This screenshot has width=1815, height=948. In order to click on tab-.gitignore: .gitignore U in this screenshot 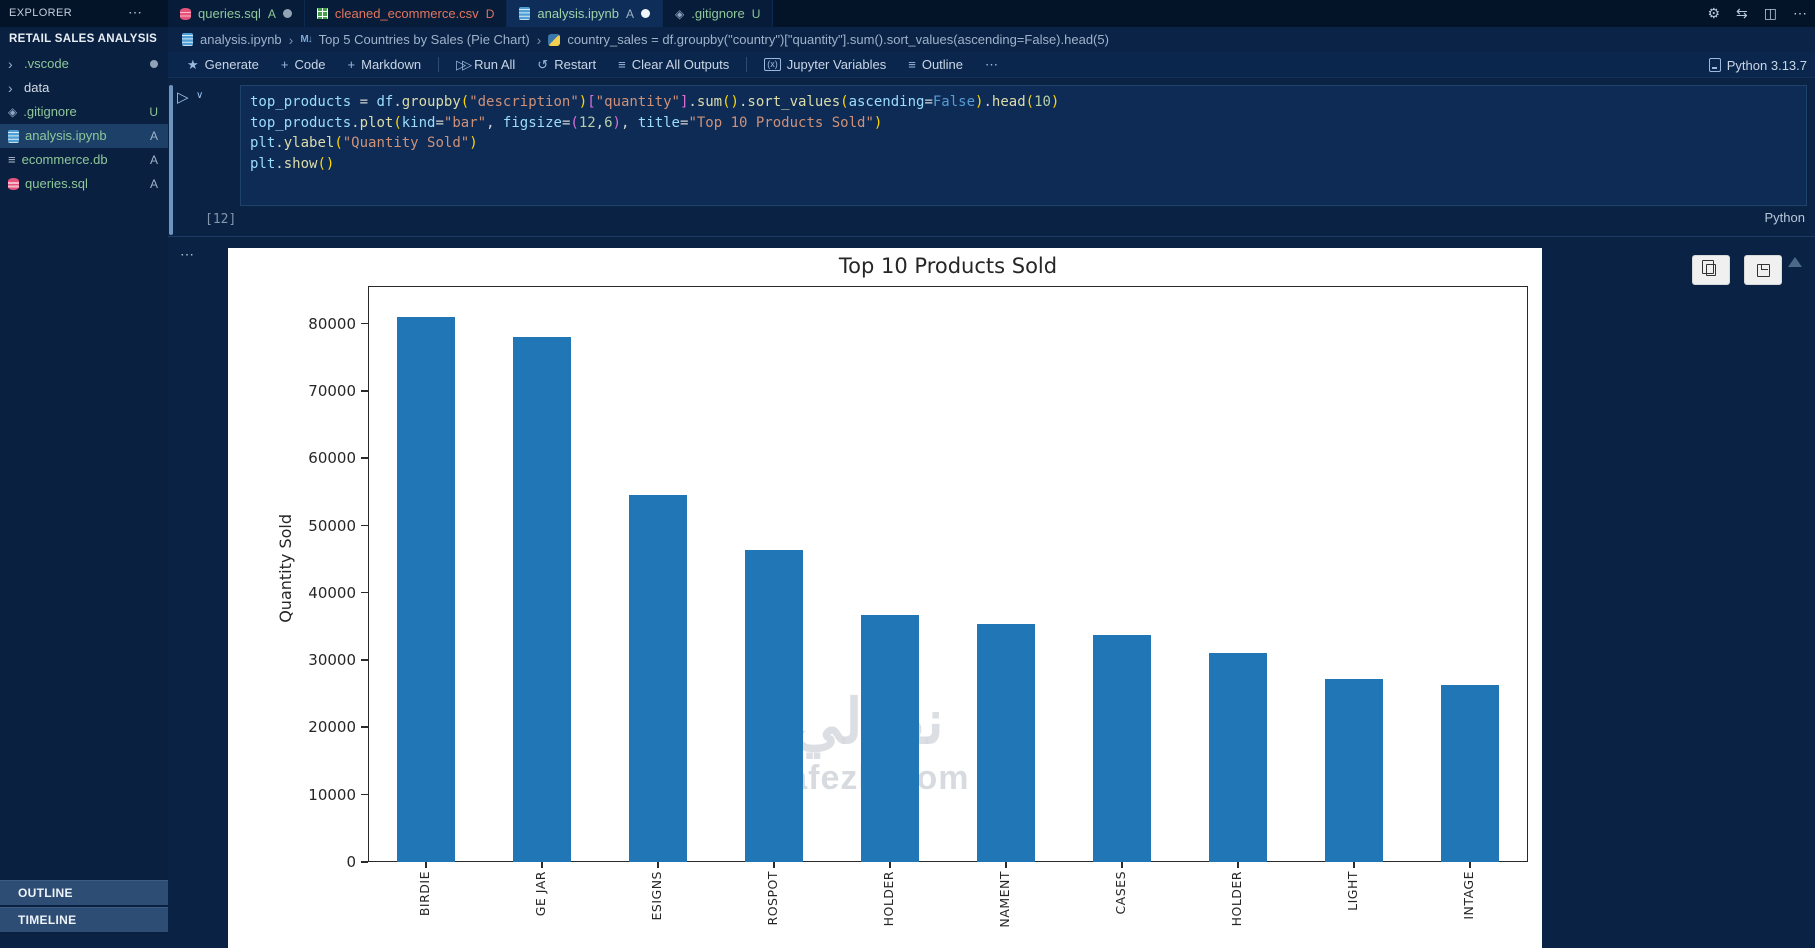, I will do `click(718, 13)`.